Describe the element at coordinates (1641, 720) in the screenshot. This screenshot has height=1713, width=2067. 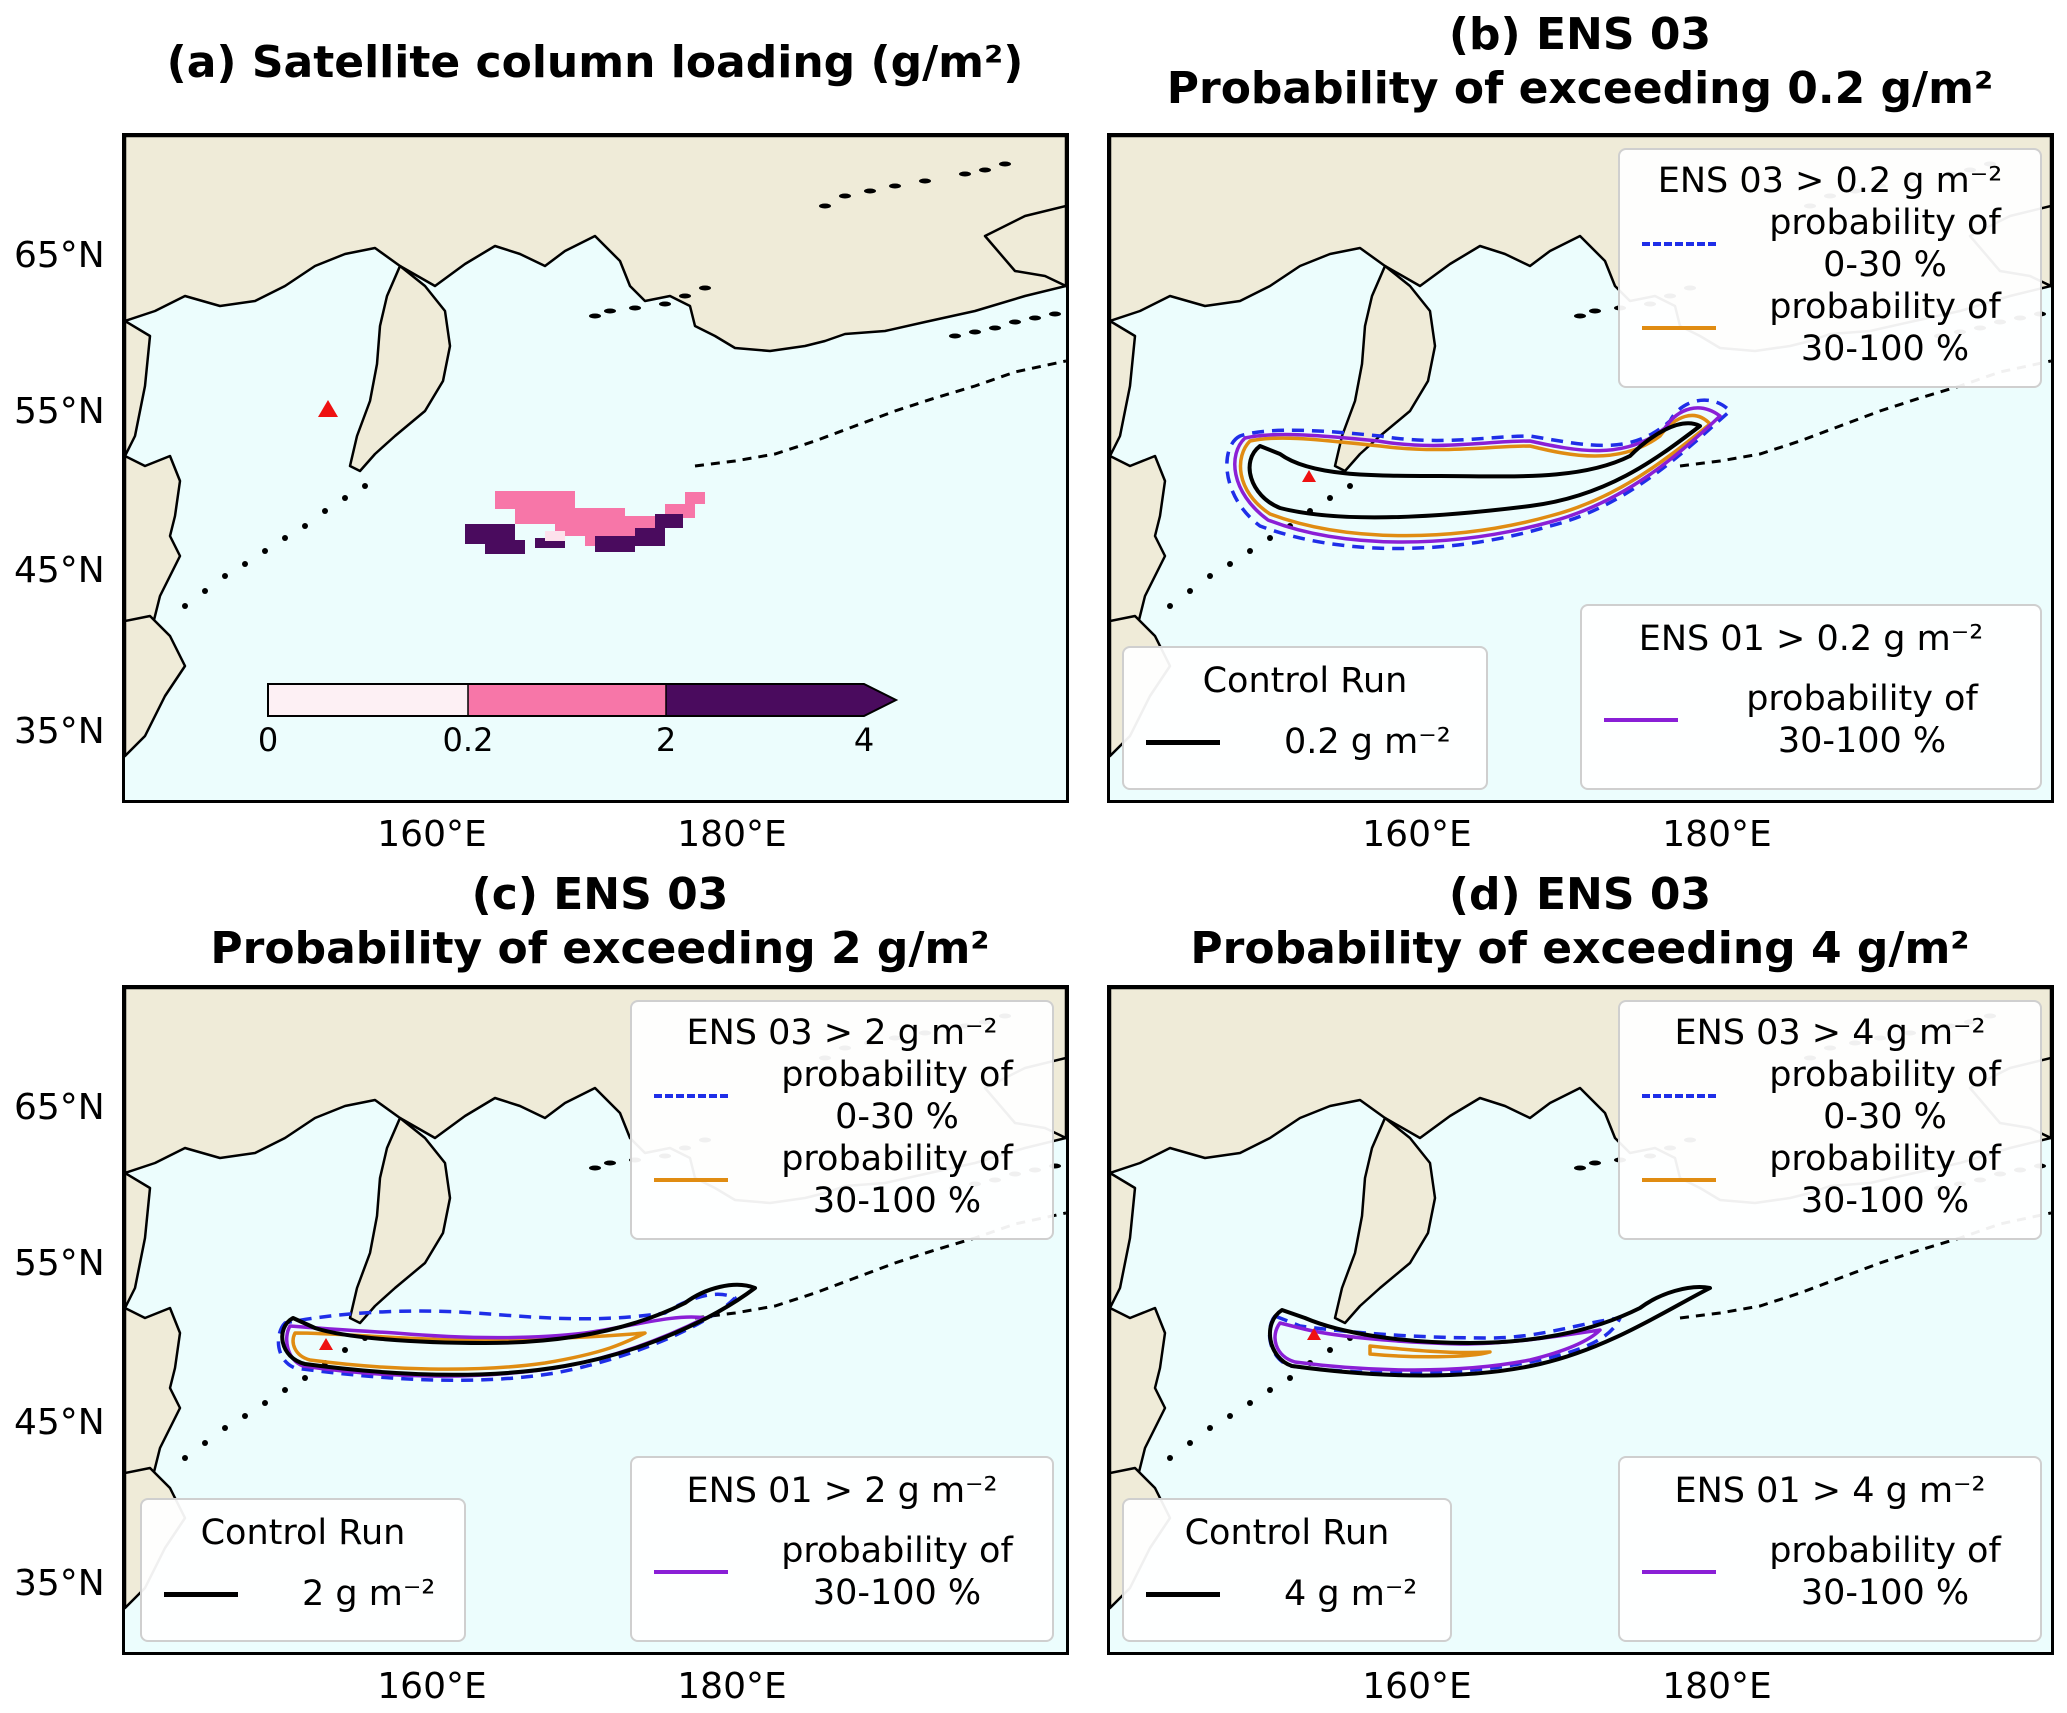
I see `purple-line-icon` at that location.